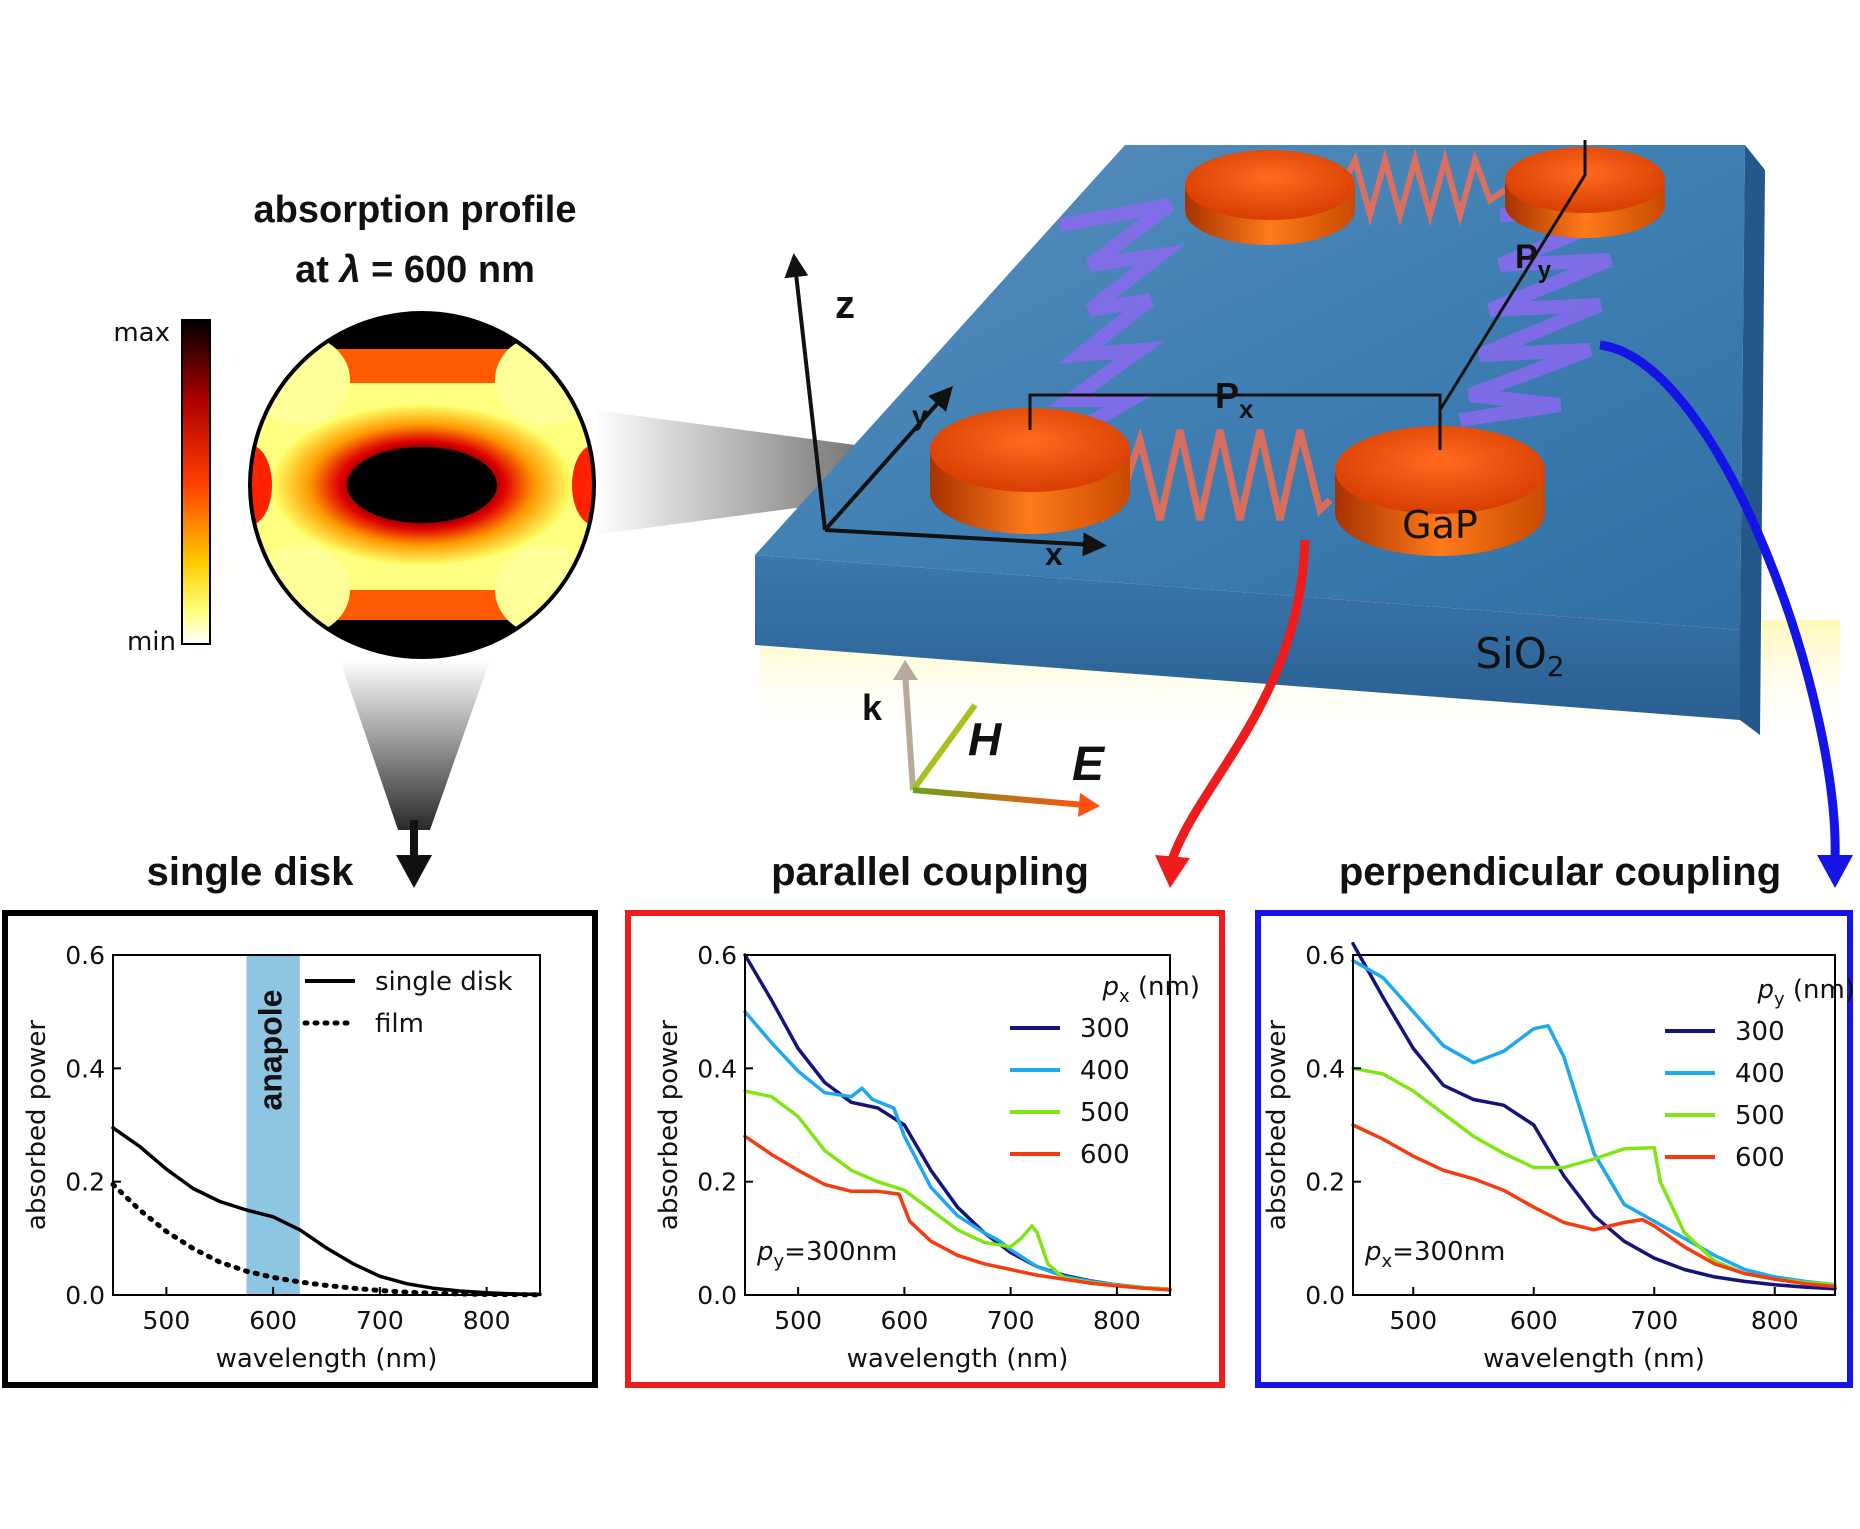  I want to click on field-e-arrow, so click(999, 797).